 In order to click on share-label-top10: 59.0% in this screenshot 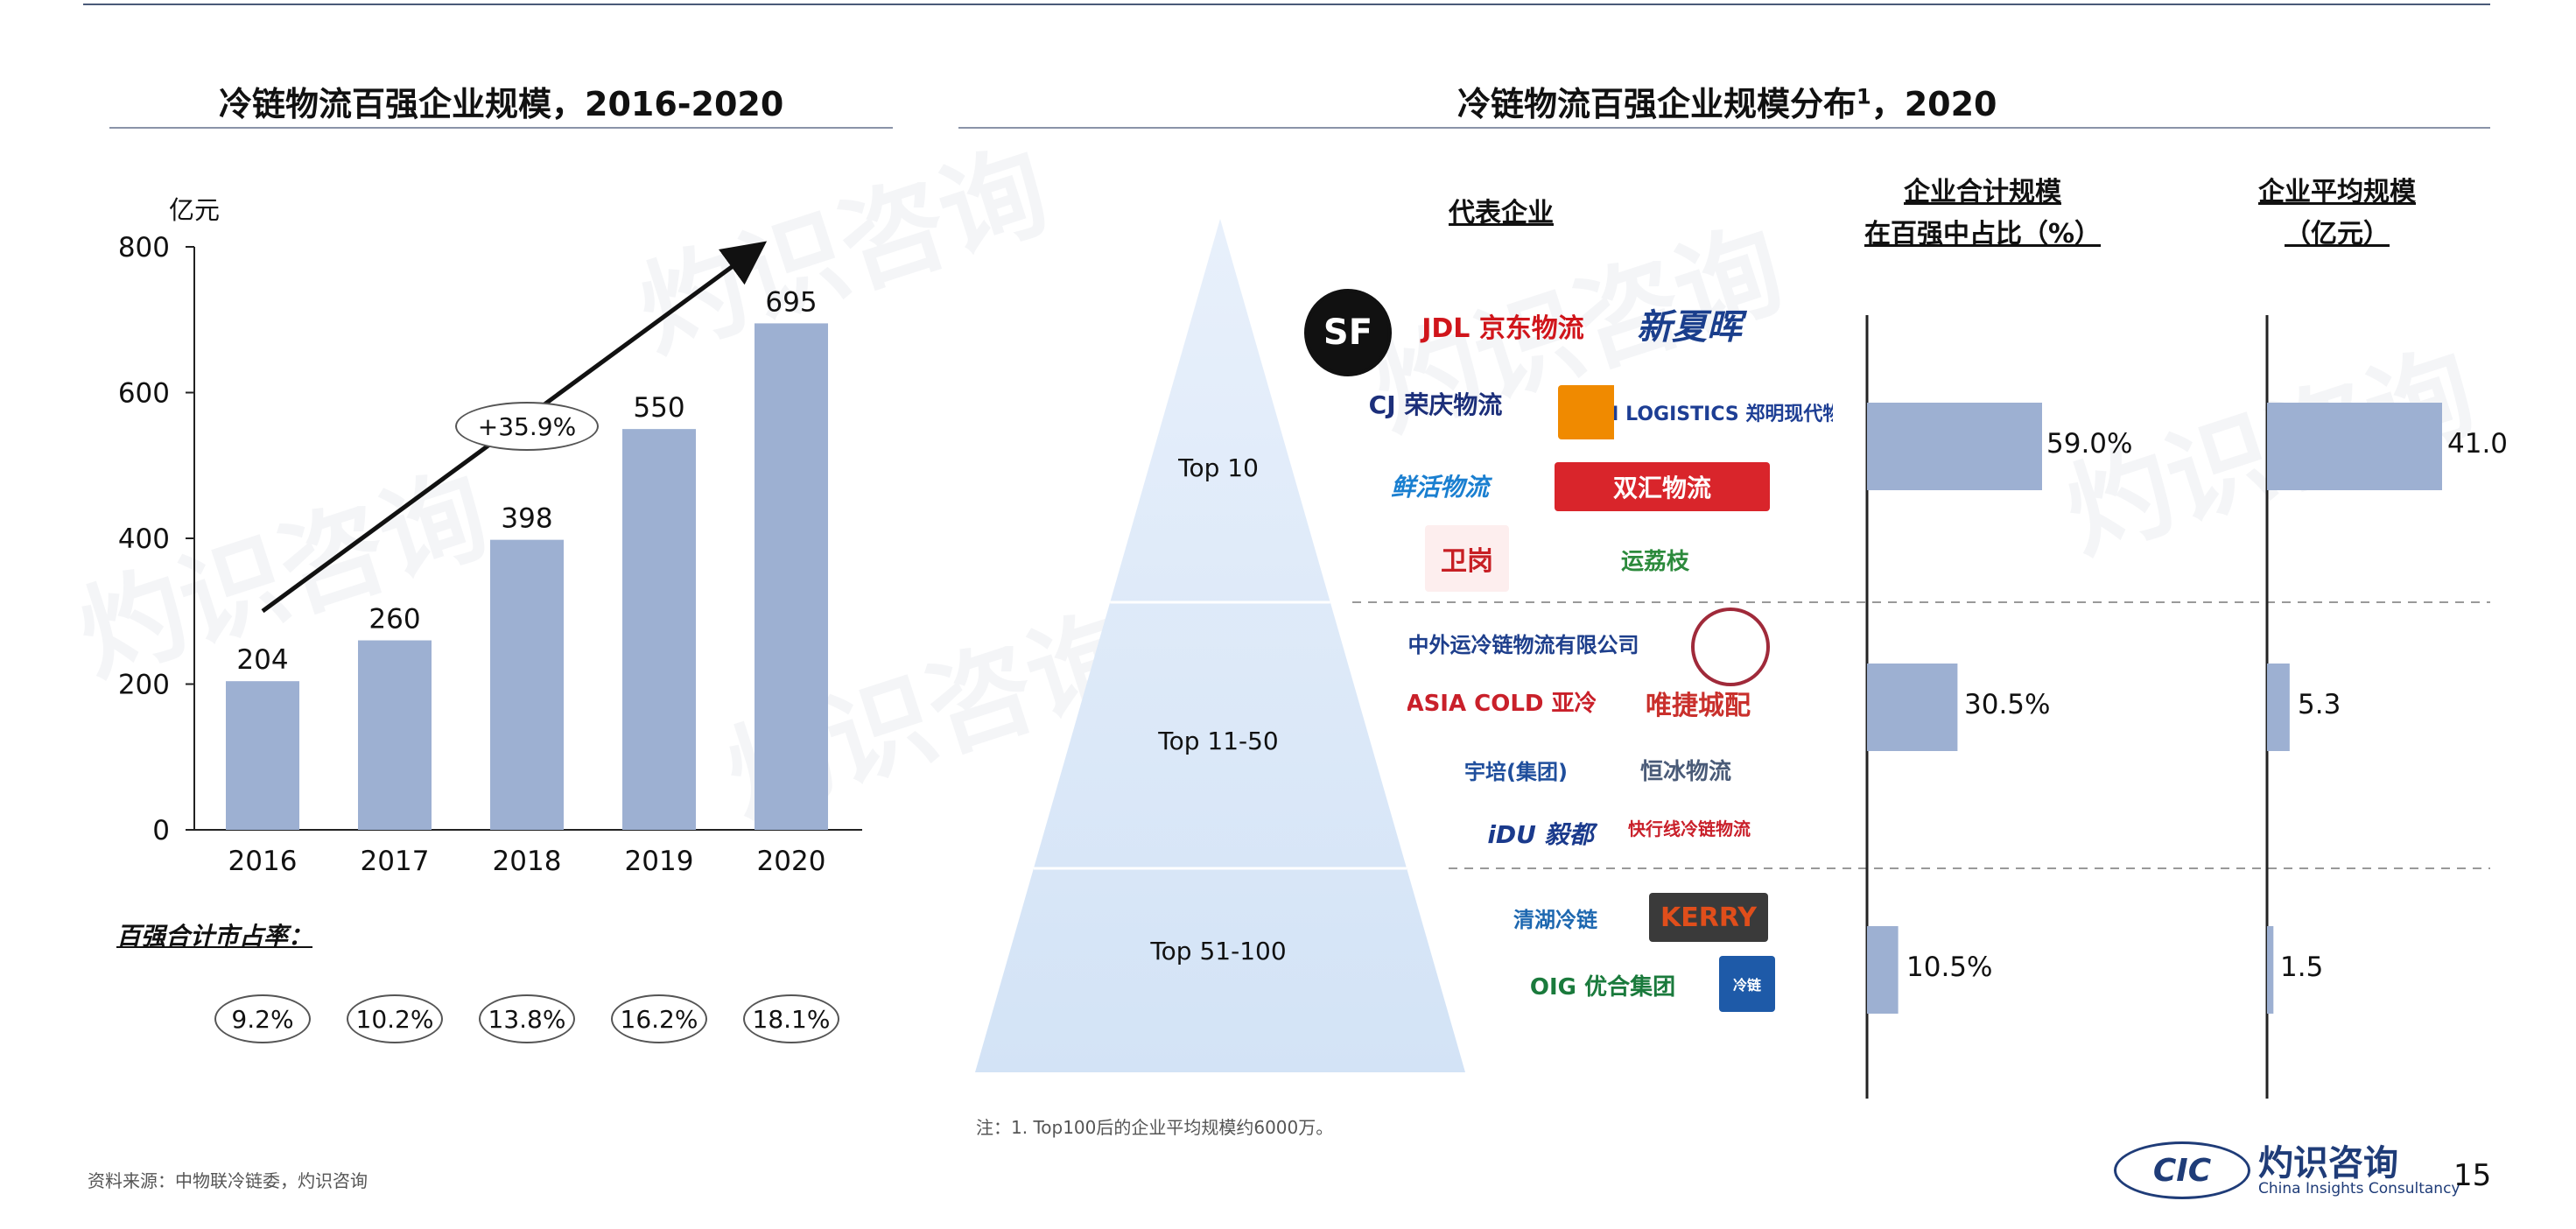, I will do `click(2090, 444)`.